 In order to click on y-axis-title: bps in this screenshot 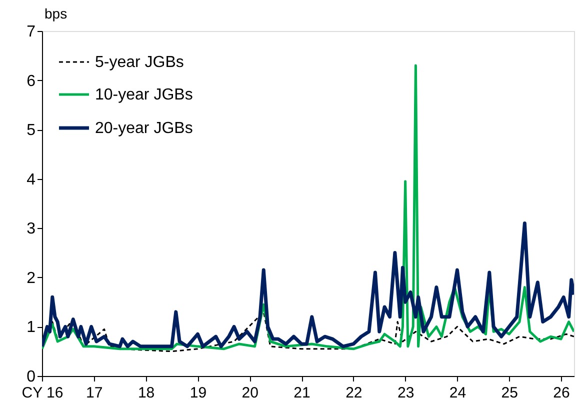, I will do `click(56, 14)`.